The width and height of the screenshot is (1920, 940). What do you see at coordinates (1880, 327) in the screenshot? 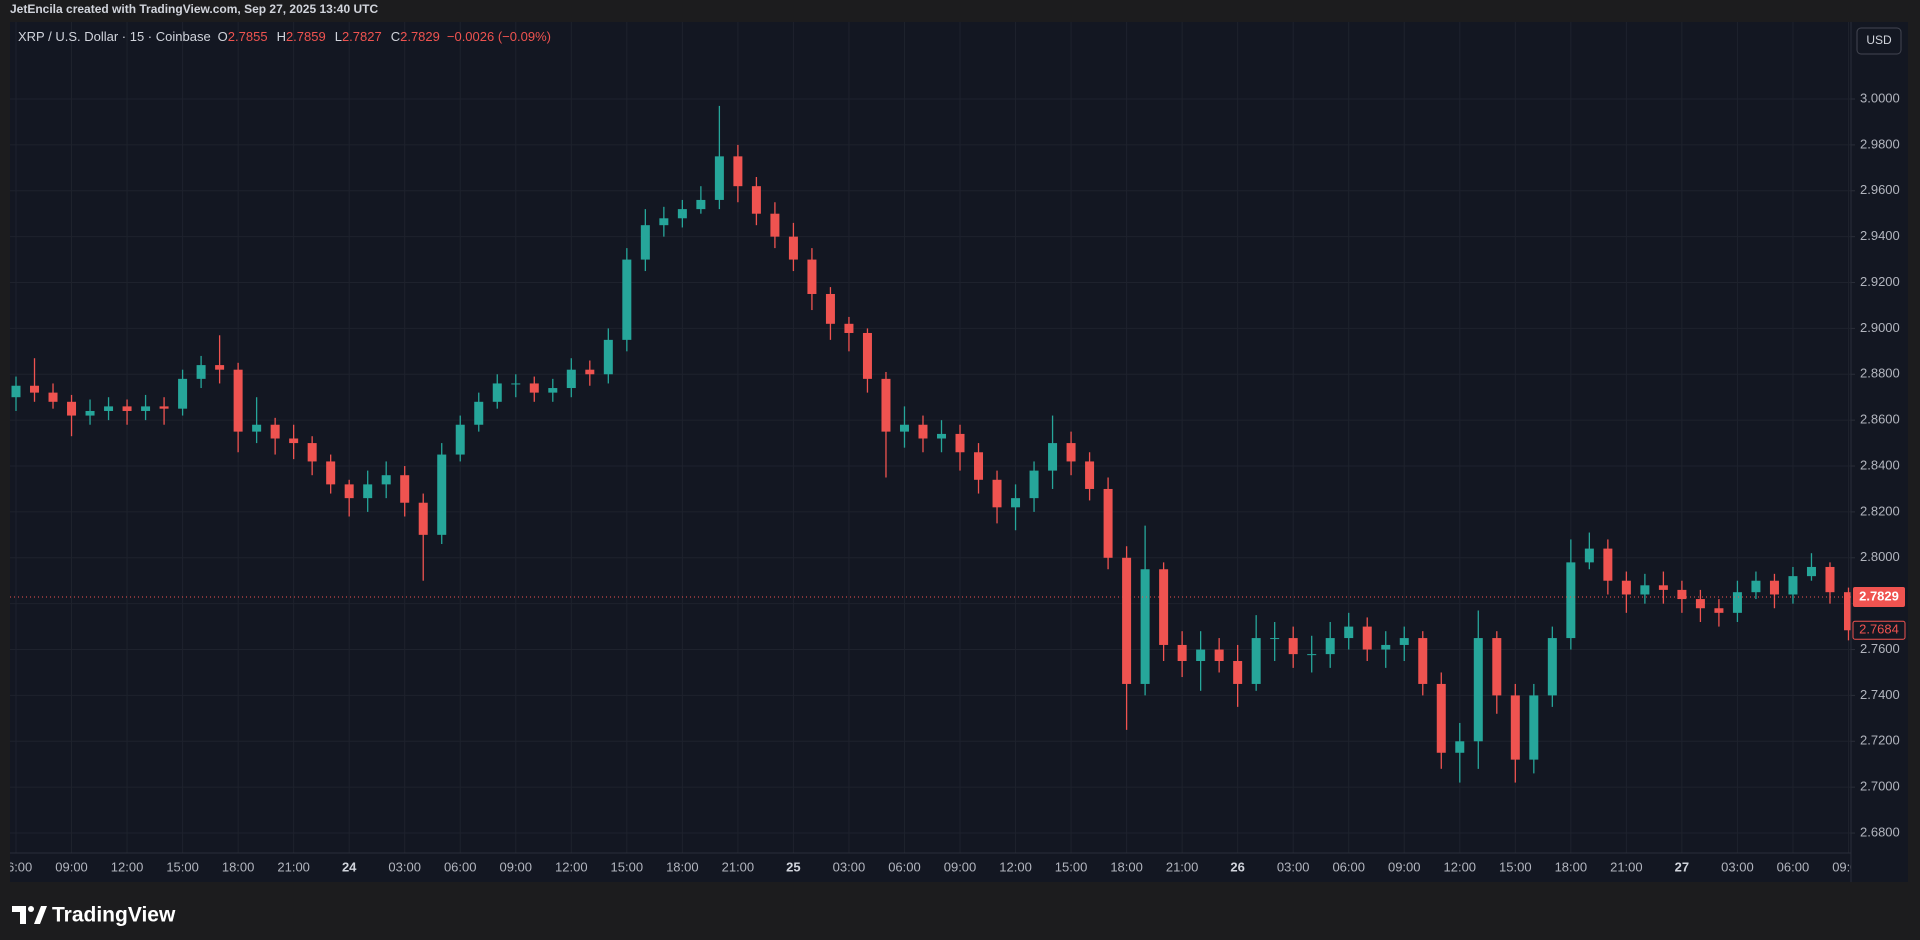
I see `y-tick-label: 2.9000` at bounding box center [1880, 327].